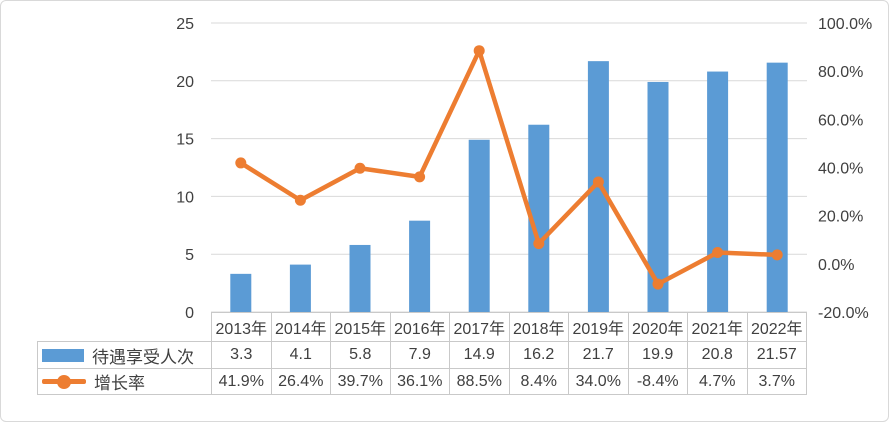 This screenshot has width=889, height=422. Describe the element at coordinates (598, 355) in the screenshot. I see `bar-value-cell: 21.7` at that location.